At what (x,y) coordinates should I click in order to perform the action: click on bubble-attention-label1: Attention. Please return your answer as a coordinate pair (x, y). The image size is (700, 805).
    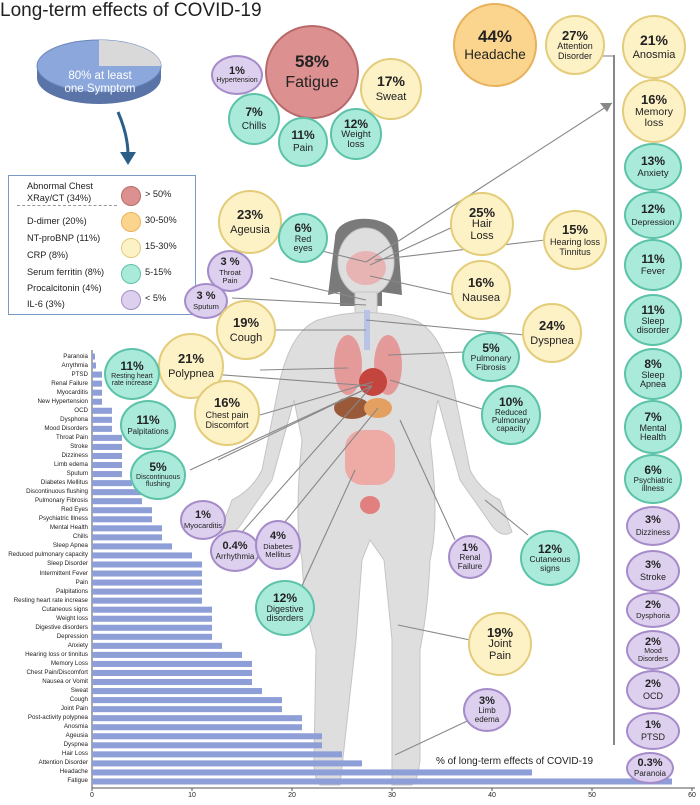
    Looking at the image, I should click on (575, 46).